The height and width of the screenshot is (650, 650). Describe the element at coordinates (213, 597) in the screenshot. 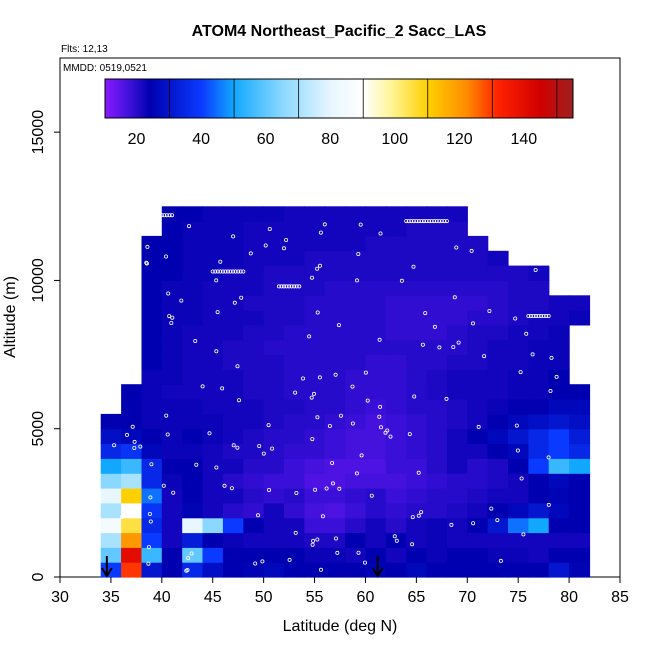

I see `x-tick-label: 45` at that location.